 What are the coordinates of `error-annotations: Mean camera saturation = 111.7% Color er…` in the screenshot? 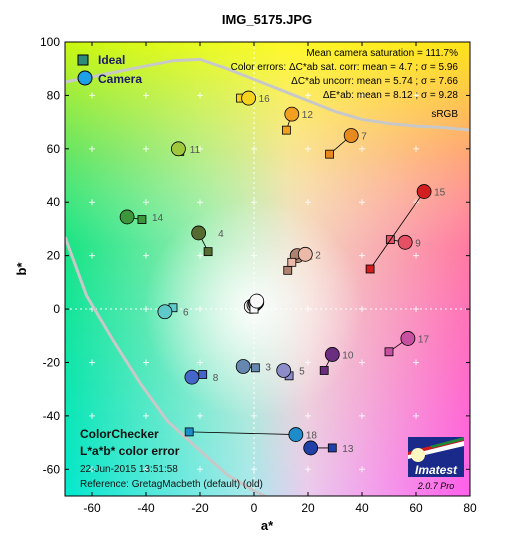 It's located at (345, 84).